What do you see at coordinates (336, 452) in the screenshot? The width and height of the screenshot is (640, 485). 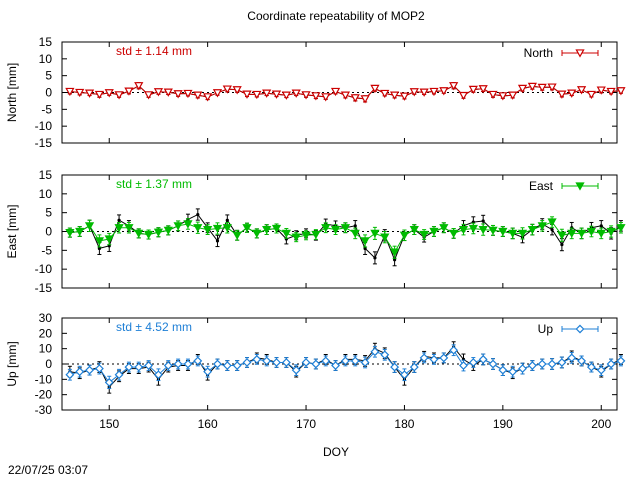 I see `x-axis-label: DOY` at bounding box center [336, 452].